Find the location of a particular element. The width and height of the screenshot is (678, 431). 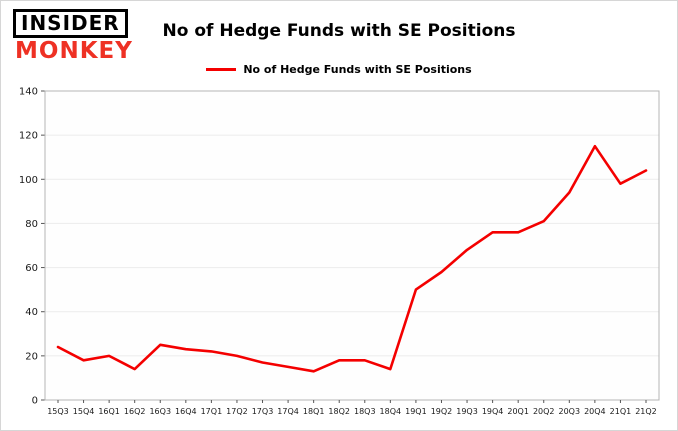

chart-title: No of Hedge Funds with SE Positions is located at coordinates (339, 31).